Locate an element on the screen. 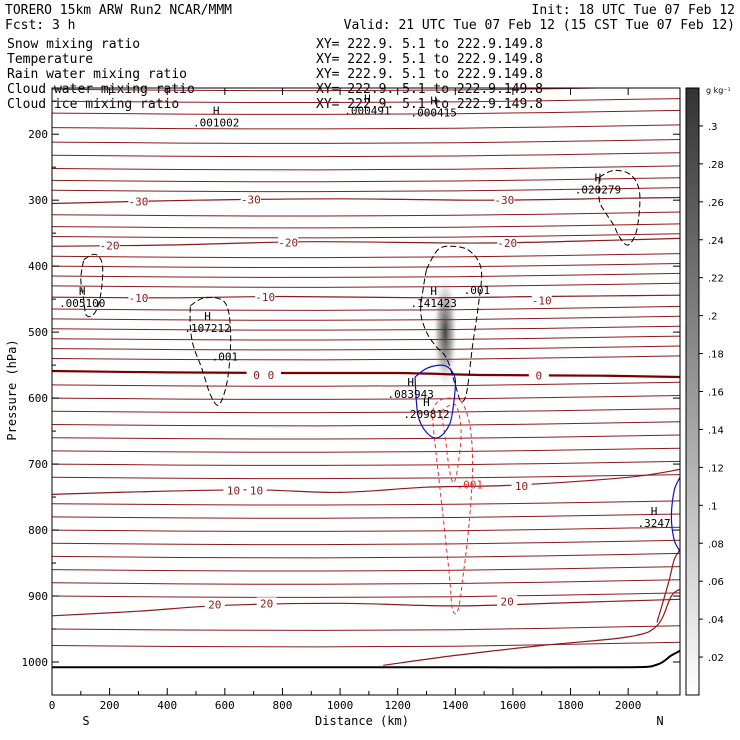 Image resolution: width=740 pixels, height=740 pixels. maximum-value: .001002 is located at coordinates (216, 122).